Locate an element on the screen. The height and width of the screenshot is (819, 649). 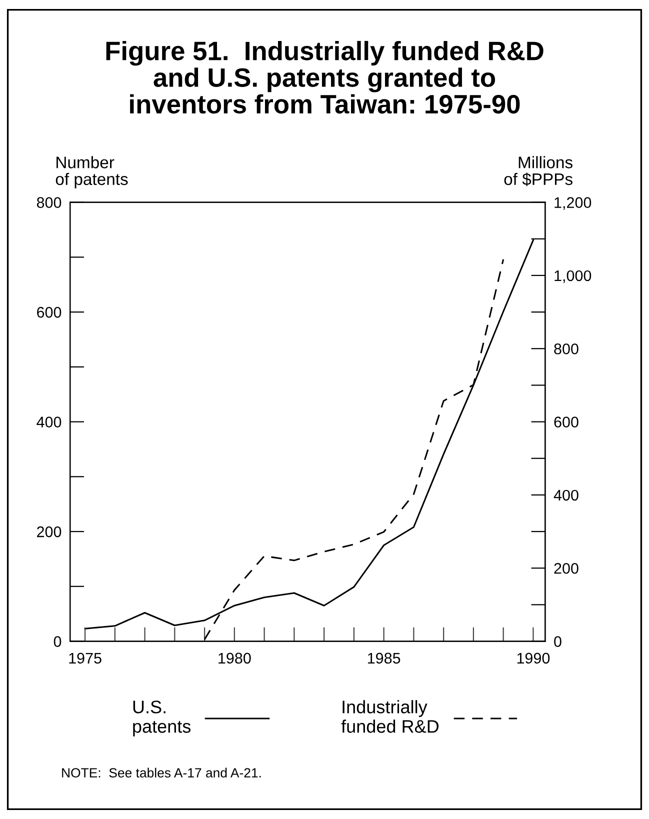
y2-tick-label: 1,200 is located at coordinates (573, 203).